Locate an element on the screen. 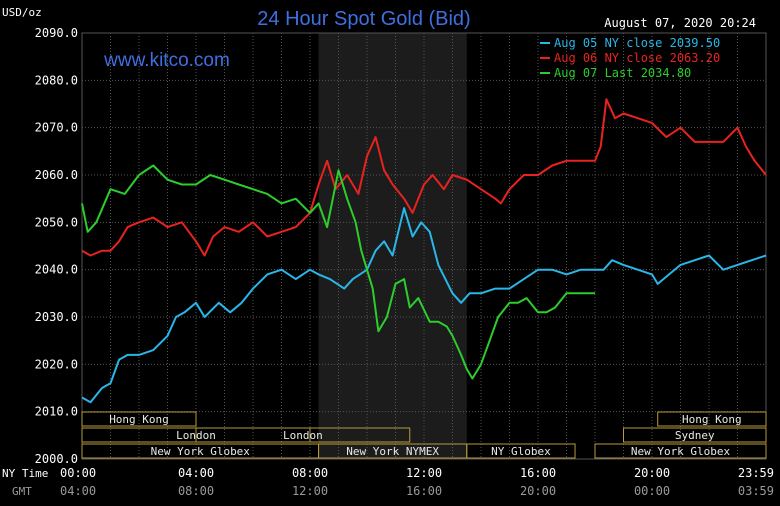 The width and height of the screenshot is (780, 506). x-tick-label-ny: 00:00 is located at coordinates (78, 473).